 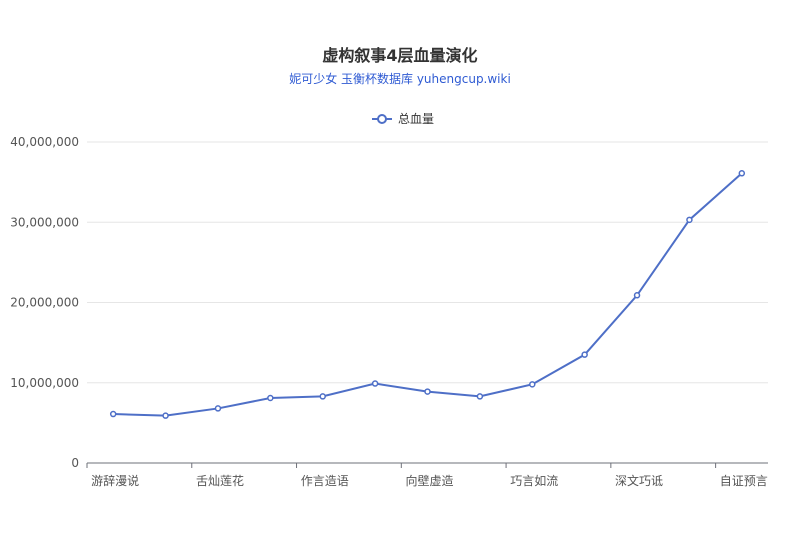 I want to click on x-tick-label: 巧言如流, so click(x=534, y=480).